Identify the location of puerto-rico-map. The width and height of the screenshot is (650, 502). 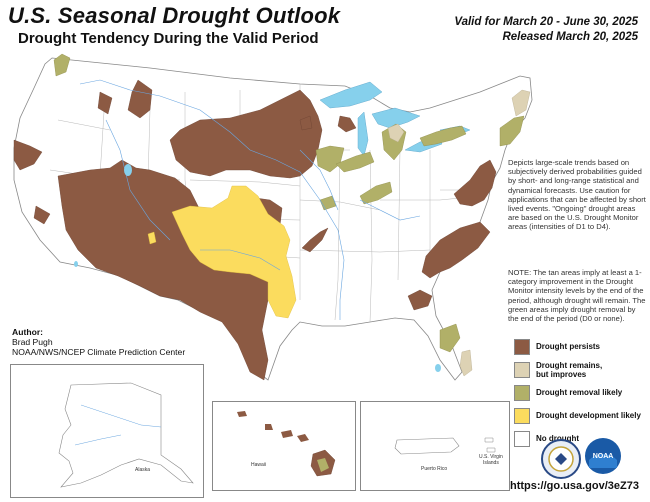
(445, 446).